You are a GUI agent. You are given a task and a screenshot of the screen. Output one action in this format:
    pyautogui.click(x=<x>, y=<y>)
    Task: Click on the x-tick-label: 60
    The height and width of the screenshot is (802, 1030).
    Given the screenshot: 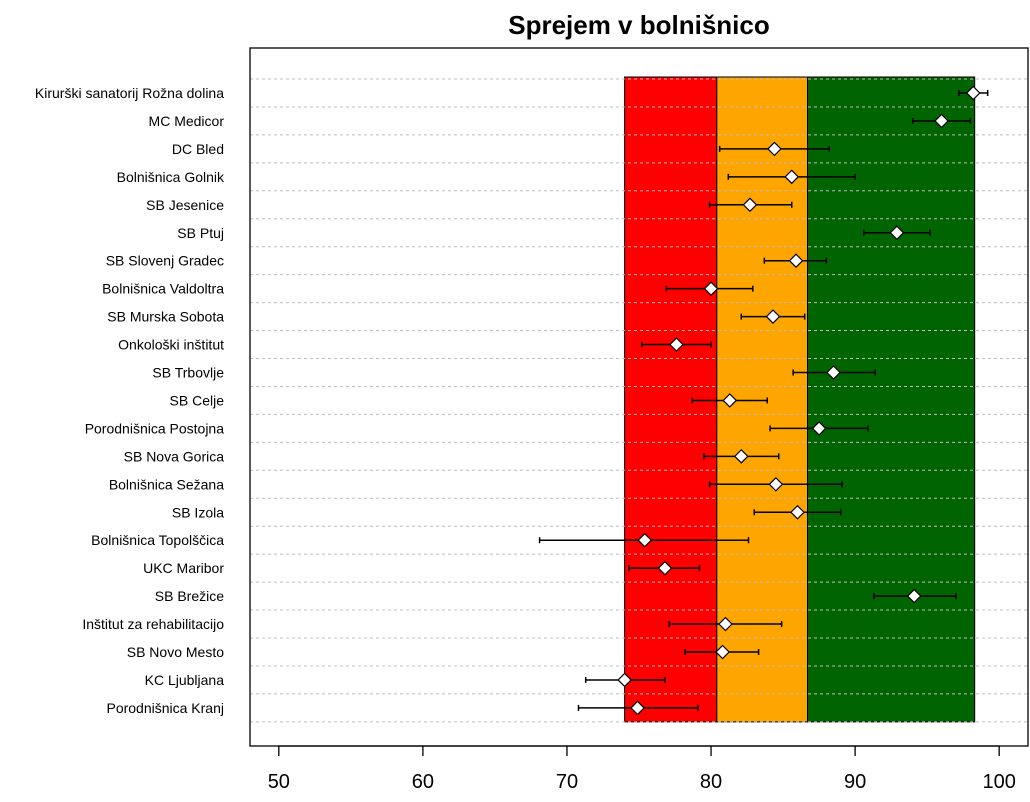 What is the action you would take?
    pyautogui.click(x=423, y=782)
    